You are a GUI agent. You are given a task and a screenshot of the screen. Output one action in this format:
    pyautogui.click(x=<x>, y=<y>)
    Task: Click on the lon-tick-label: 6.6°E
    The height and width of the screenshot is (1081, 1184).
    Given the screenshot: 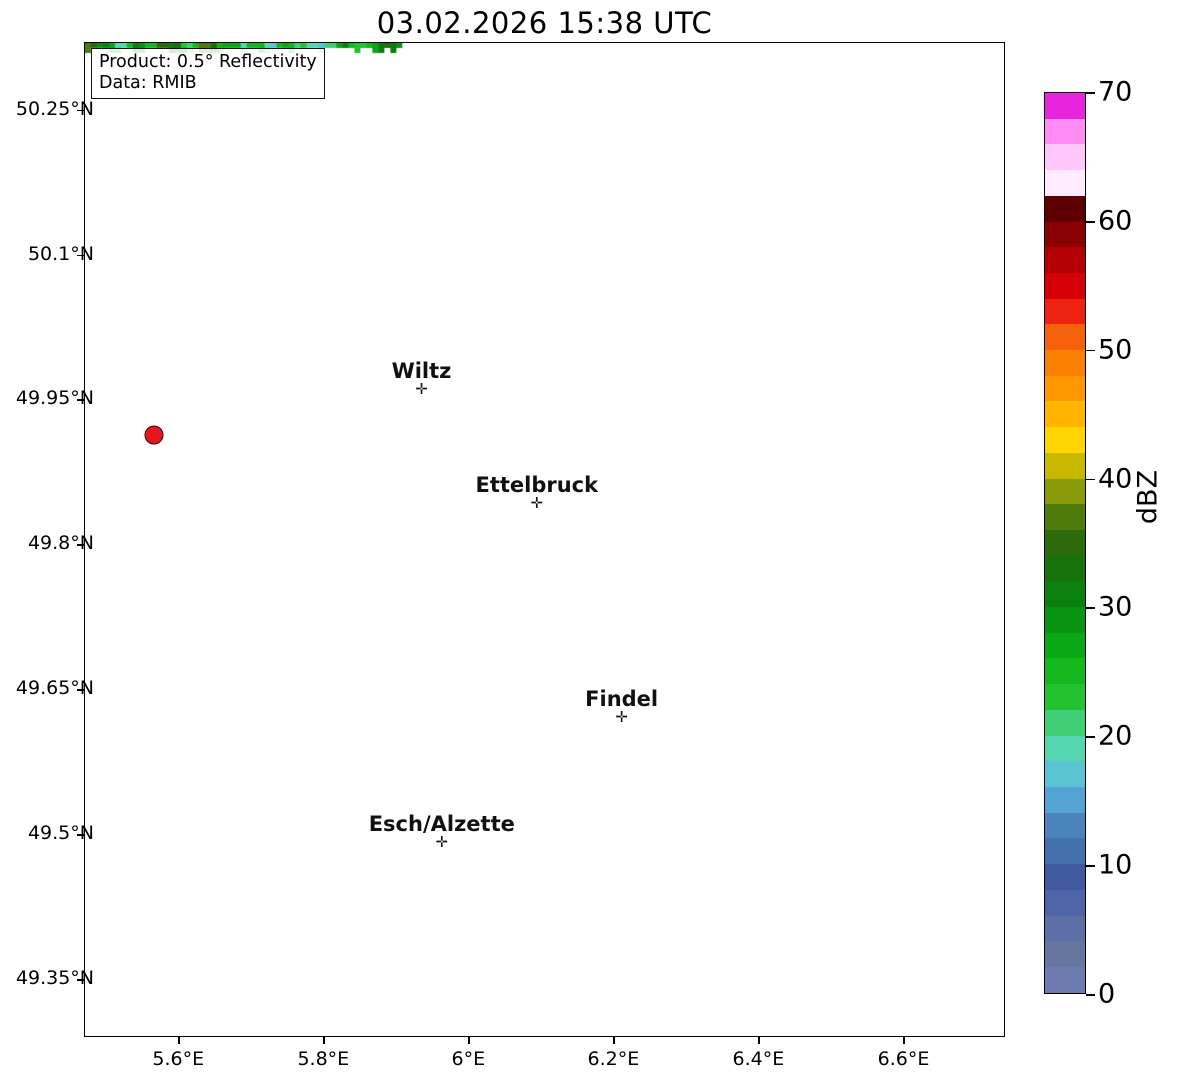 What is the action you would take?
    pyautogui.click(x=903, y=1059)
    